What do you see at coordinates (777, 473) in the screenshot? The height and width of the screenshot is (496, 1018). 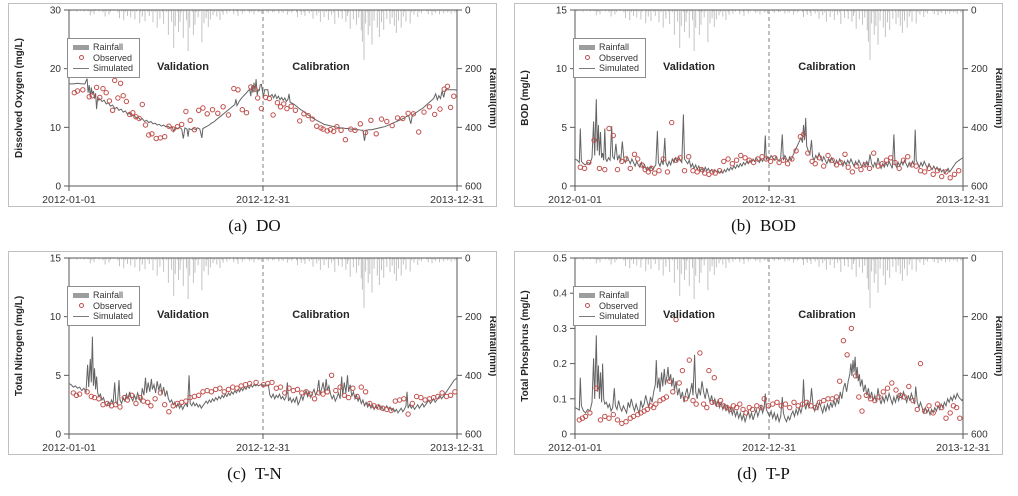 I see `caption-label: T-P` at bounding box center [777, 473].